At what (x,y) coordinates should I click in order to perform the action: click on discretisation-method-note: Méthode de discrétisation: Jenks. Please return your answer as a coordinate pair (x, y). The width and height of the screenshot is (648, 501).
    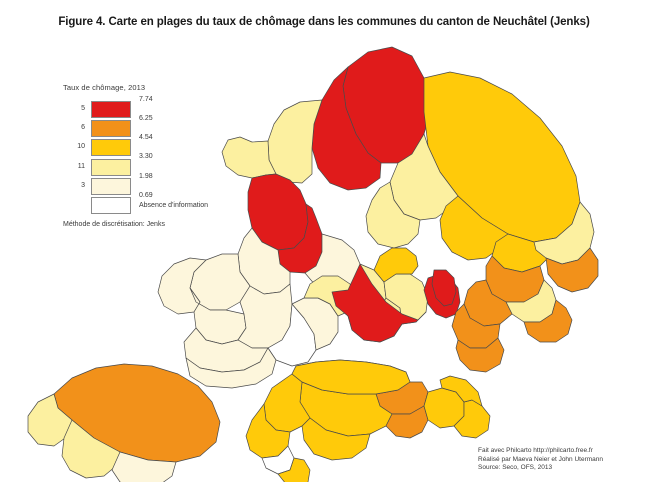
    Looking at the image, I should click on (114, 224).